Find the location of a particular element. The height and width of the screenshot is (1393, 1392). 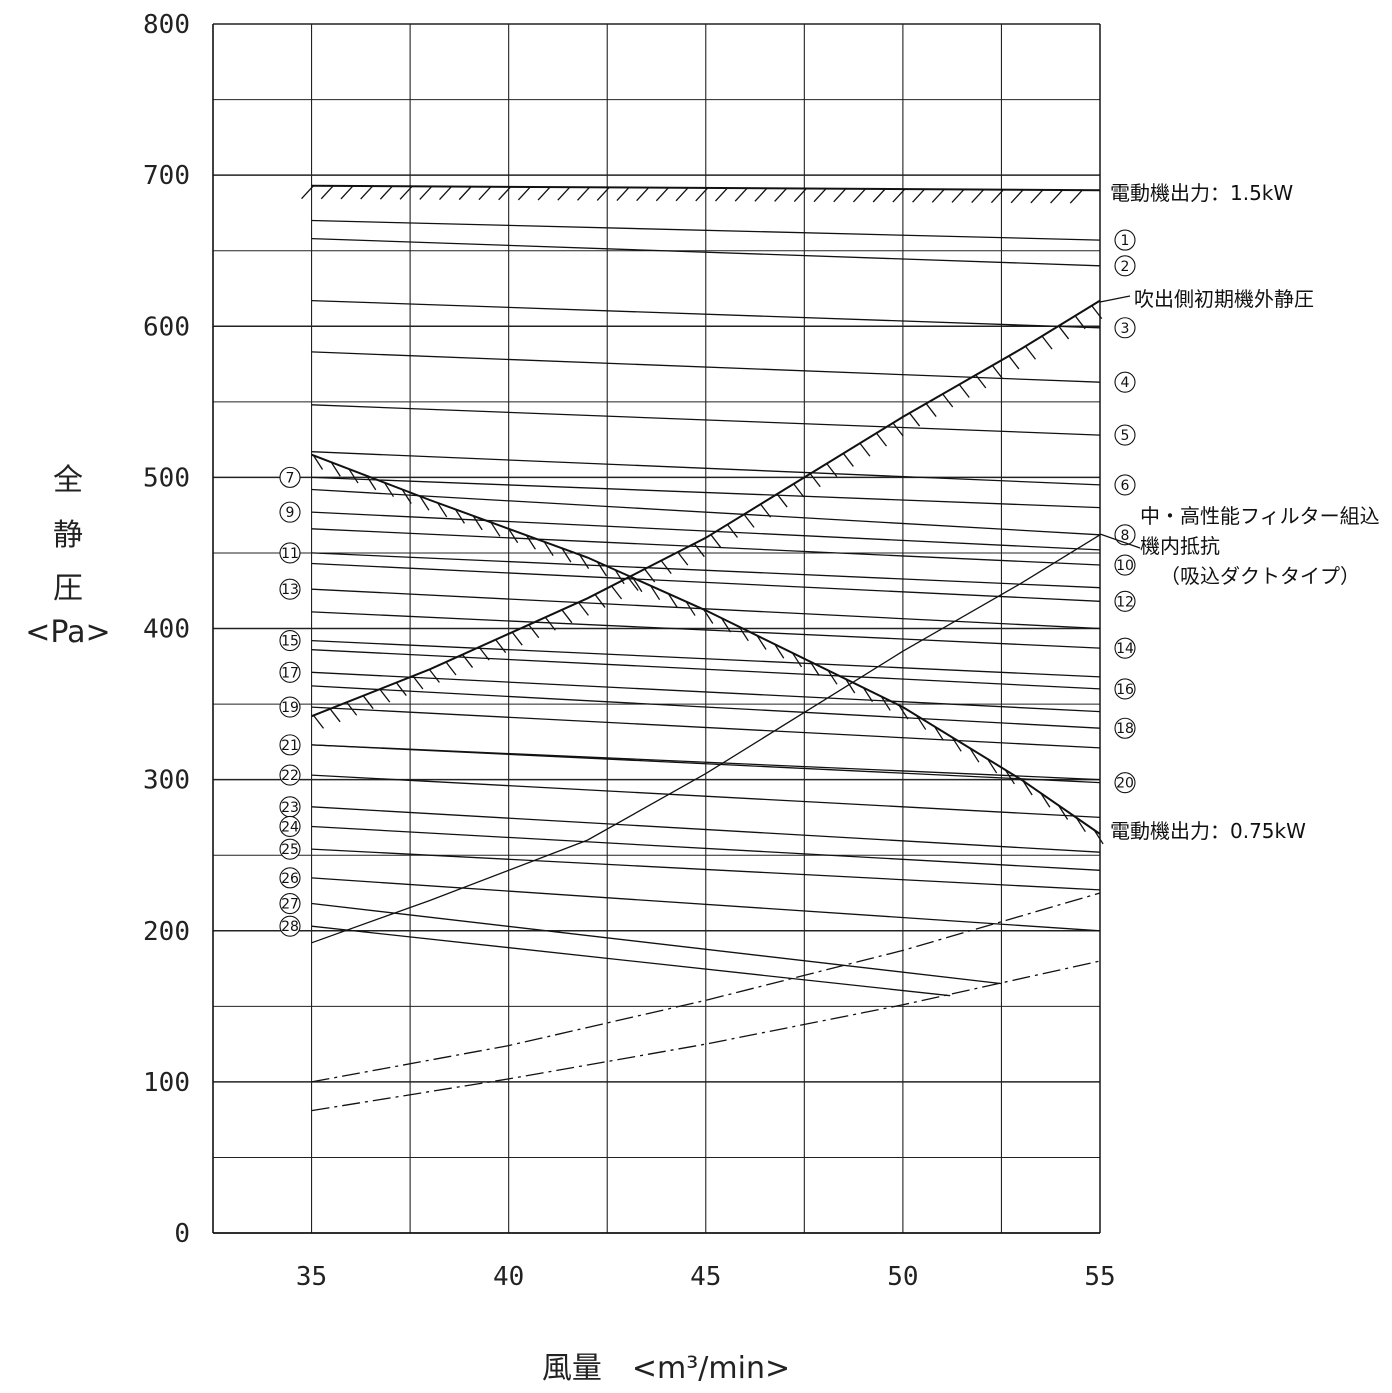

right-marker: 12 is located at coordinates (1125, 602).